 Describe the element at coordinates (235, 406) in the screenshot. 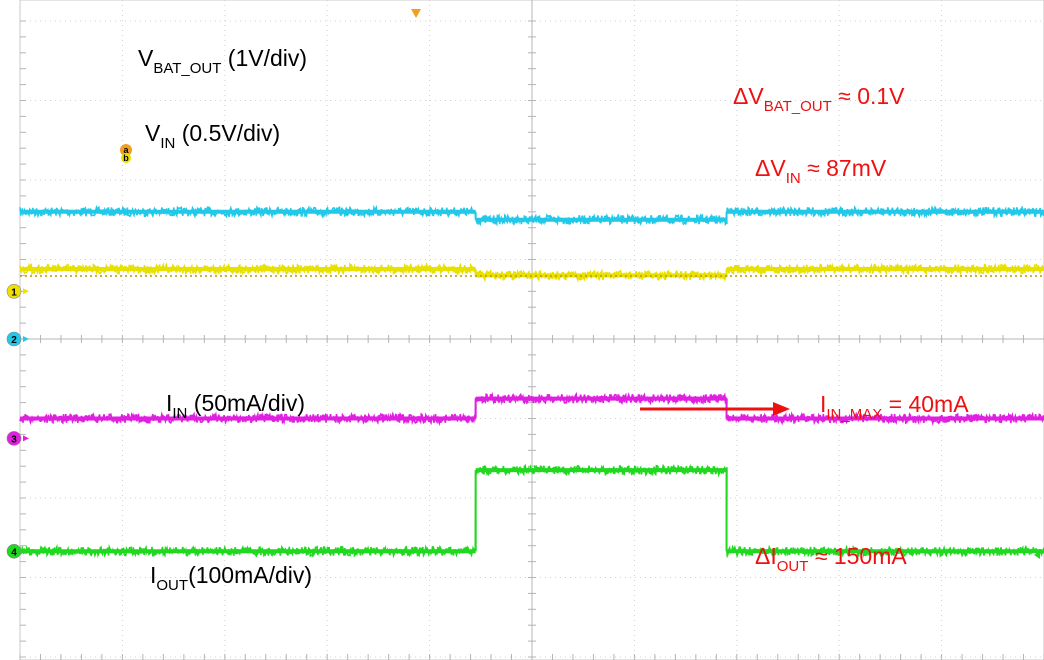

I see `iin-trace-label: IIN (50mA/div)` at that location.